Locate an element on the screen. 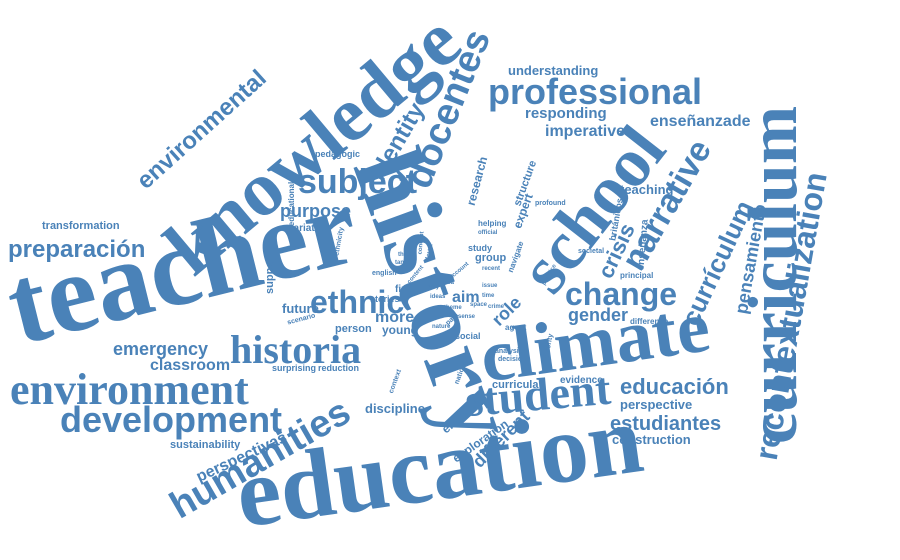 This screenshot has width=900, height=560. word-way: way is located at coordinates (434, 287).